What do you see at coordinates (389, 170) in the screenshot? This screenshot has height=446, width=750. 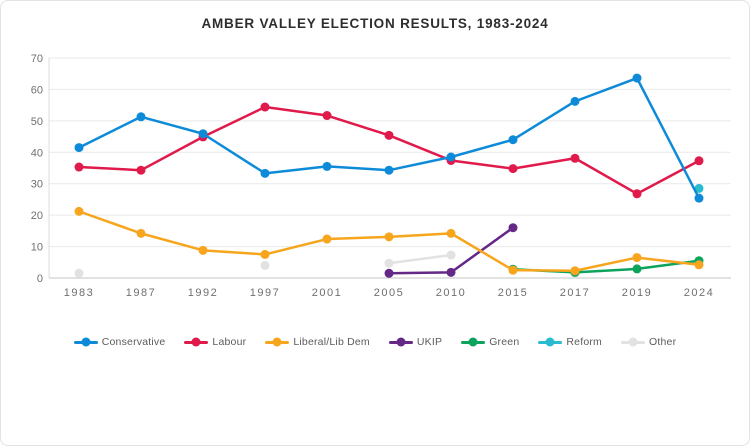 I see `data-point-conservative-2005` at bounding box center [389, 170].